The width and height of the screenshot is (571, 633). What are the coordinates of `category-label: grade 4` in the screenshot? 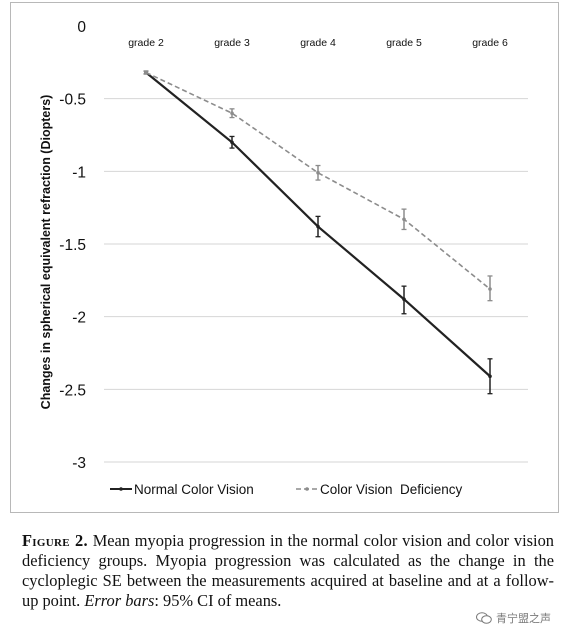 It's located at (318, 43).